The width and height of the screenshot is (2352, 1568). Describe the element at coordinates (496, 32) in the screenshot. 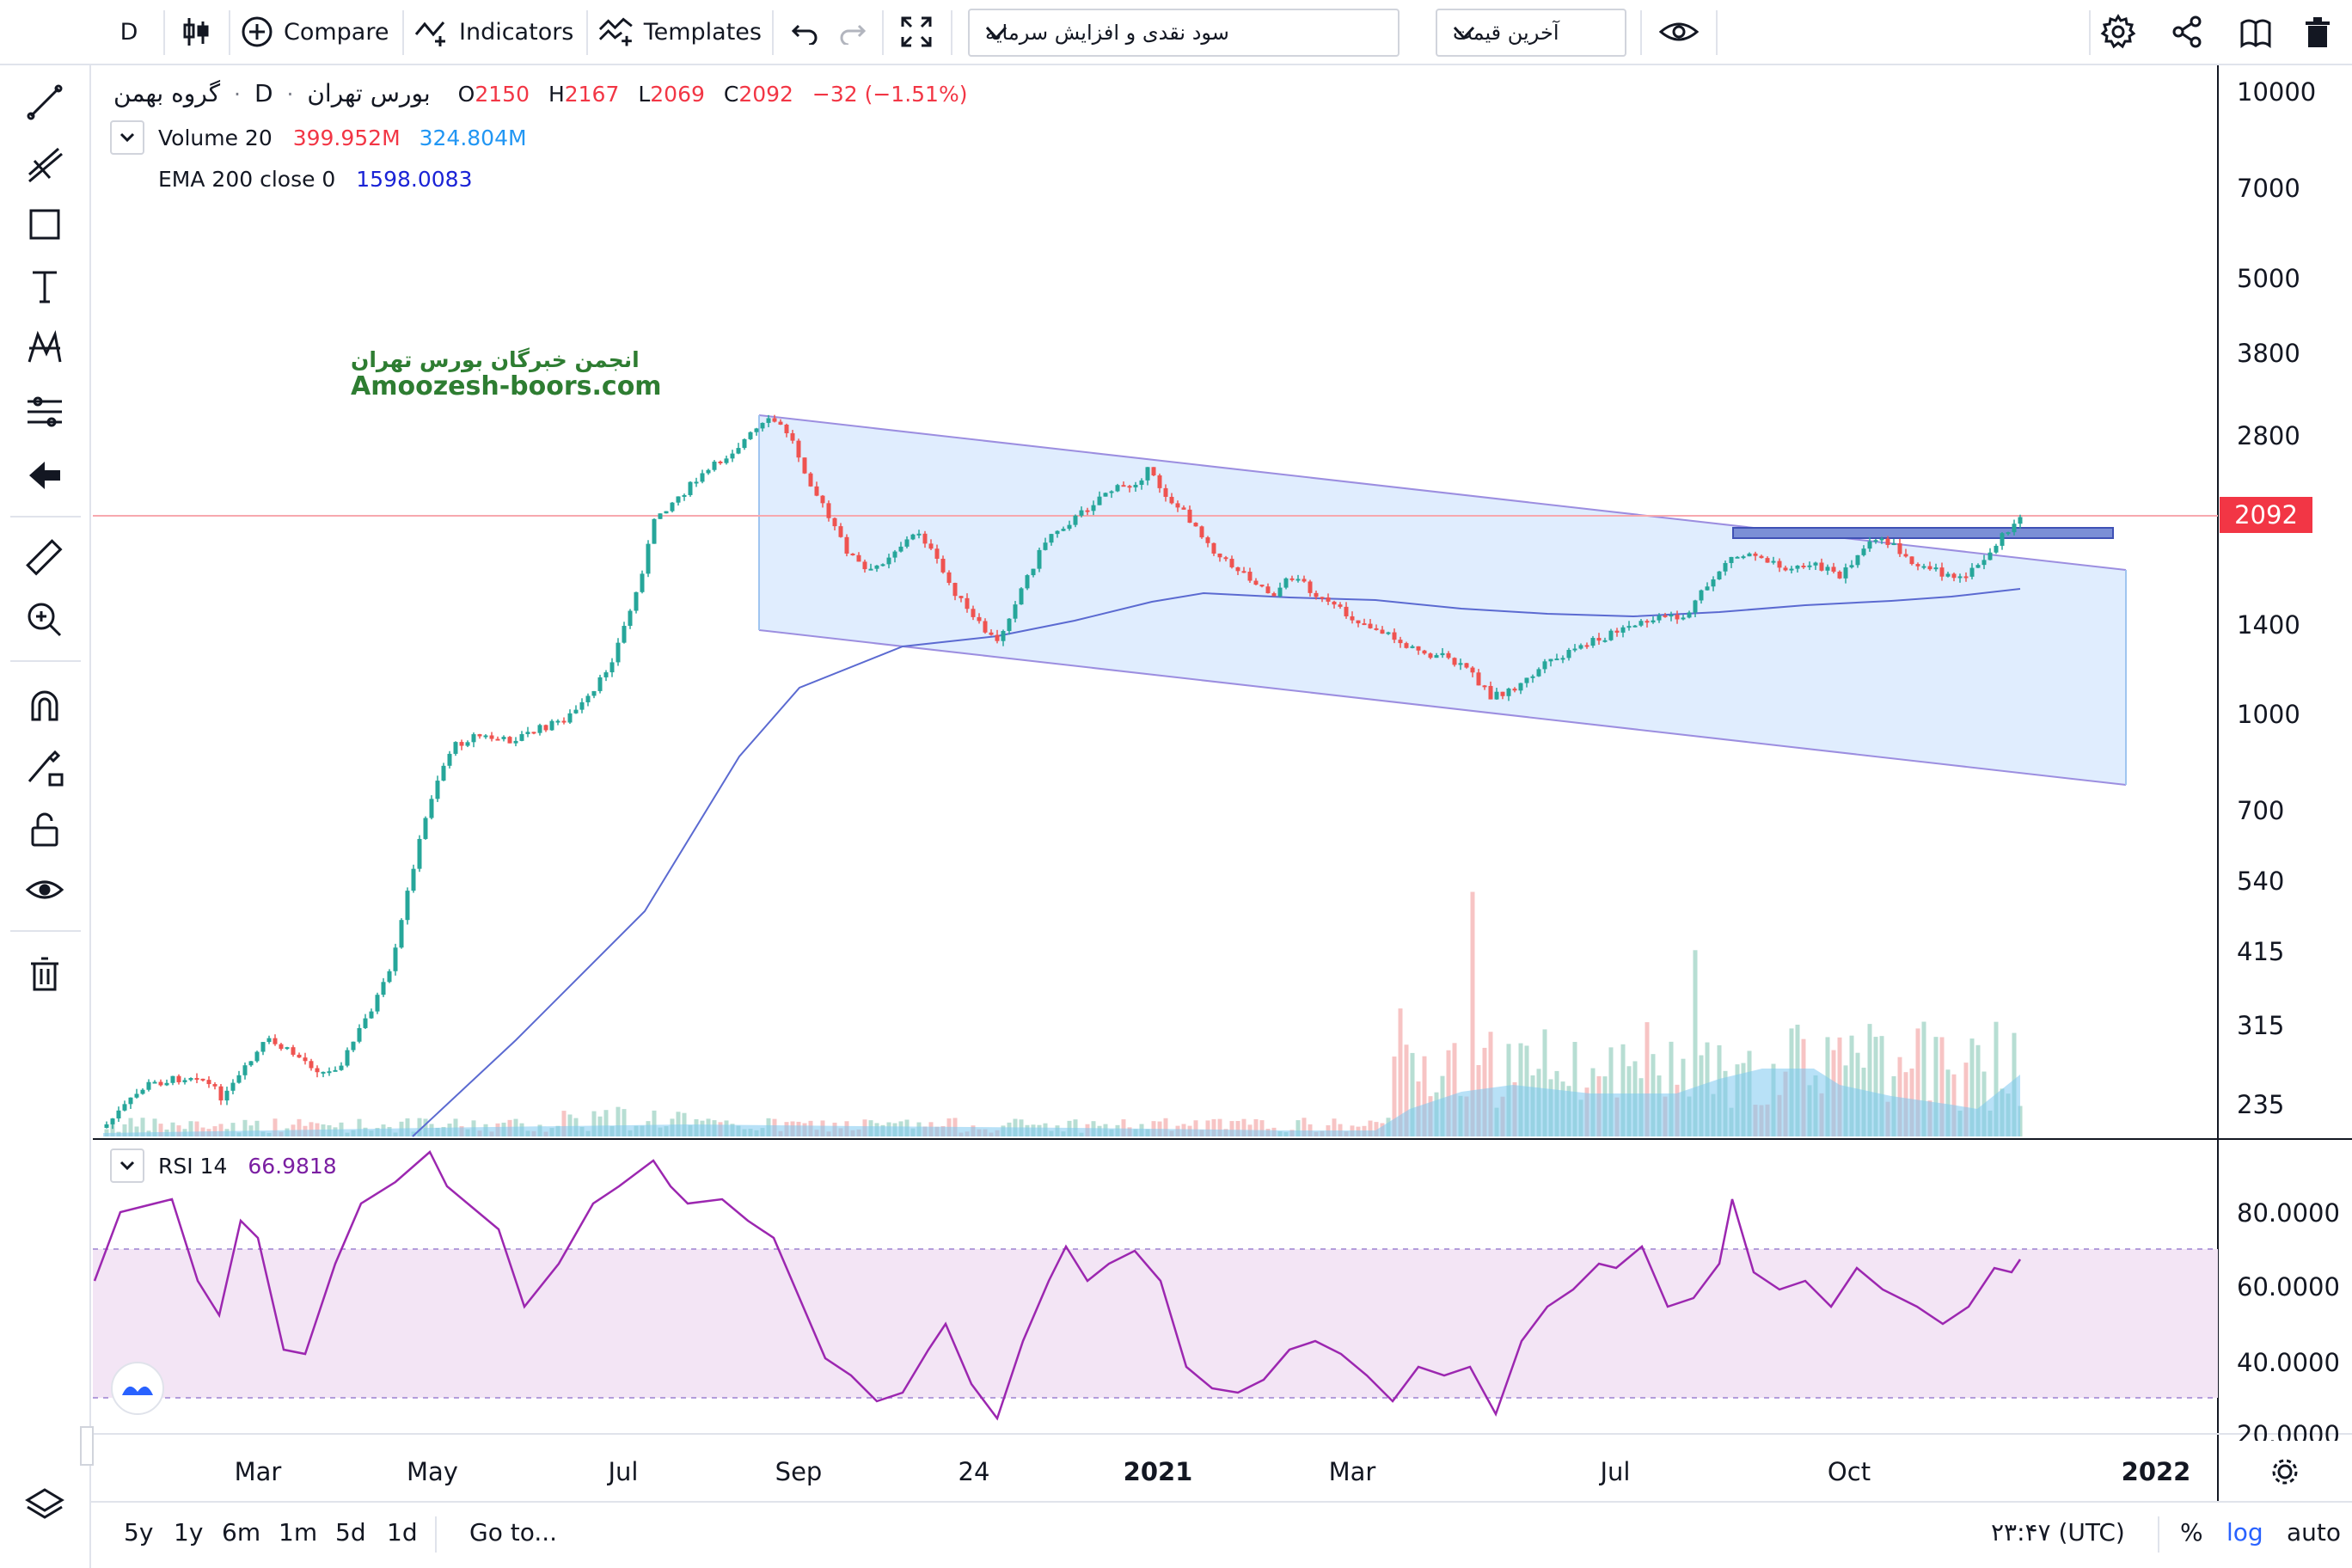

I see `indicators-button: Indicators` at that location.